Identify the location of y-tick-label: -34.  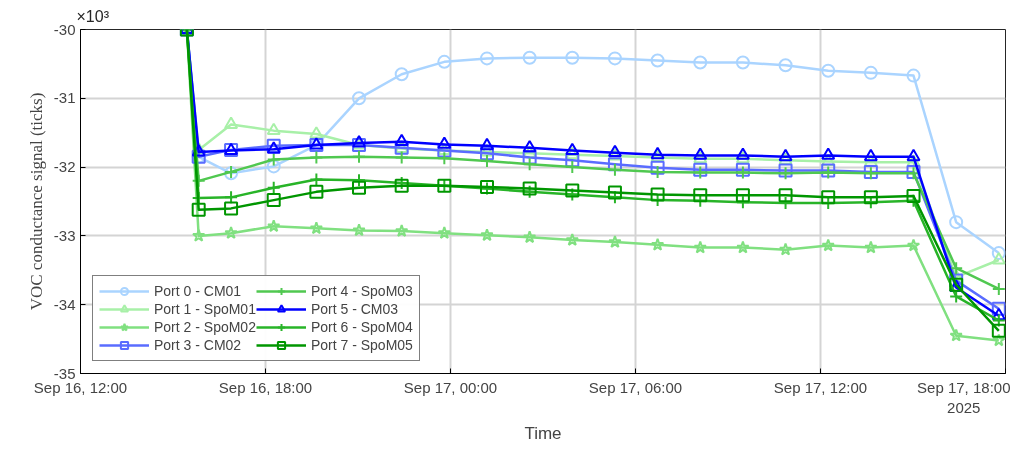
(64, 304).